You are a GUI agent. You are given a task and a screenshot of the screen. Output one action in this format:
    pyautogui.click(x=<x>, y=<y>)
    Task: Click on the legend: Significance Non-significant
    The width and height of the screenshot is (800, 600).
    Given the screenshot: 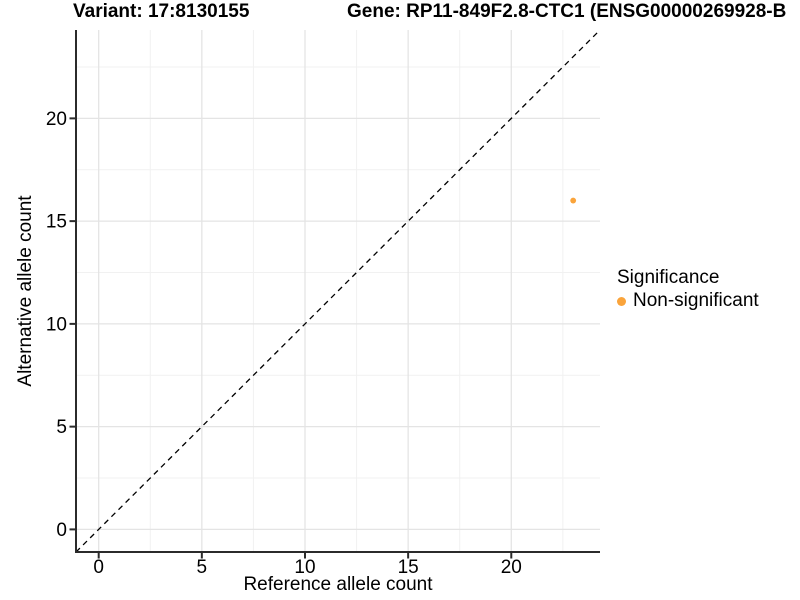 What is the action you would take?
    pyautogui.click(x=688, y=289)
    